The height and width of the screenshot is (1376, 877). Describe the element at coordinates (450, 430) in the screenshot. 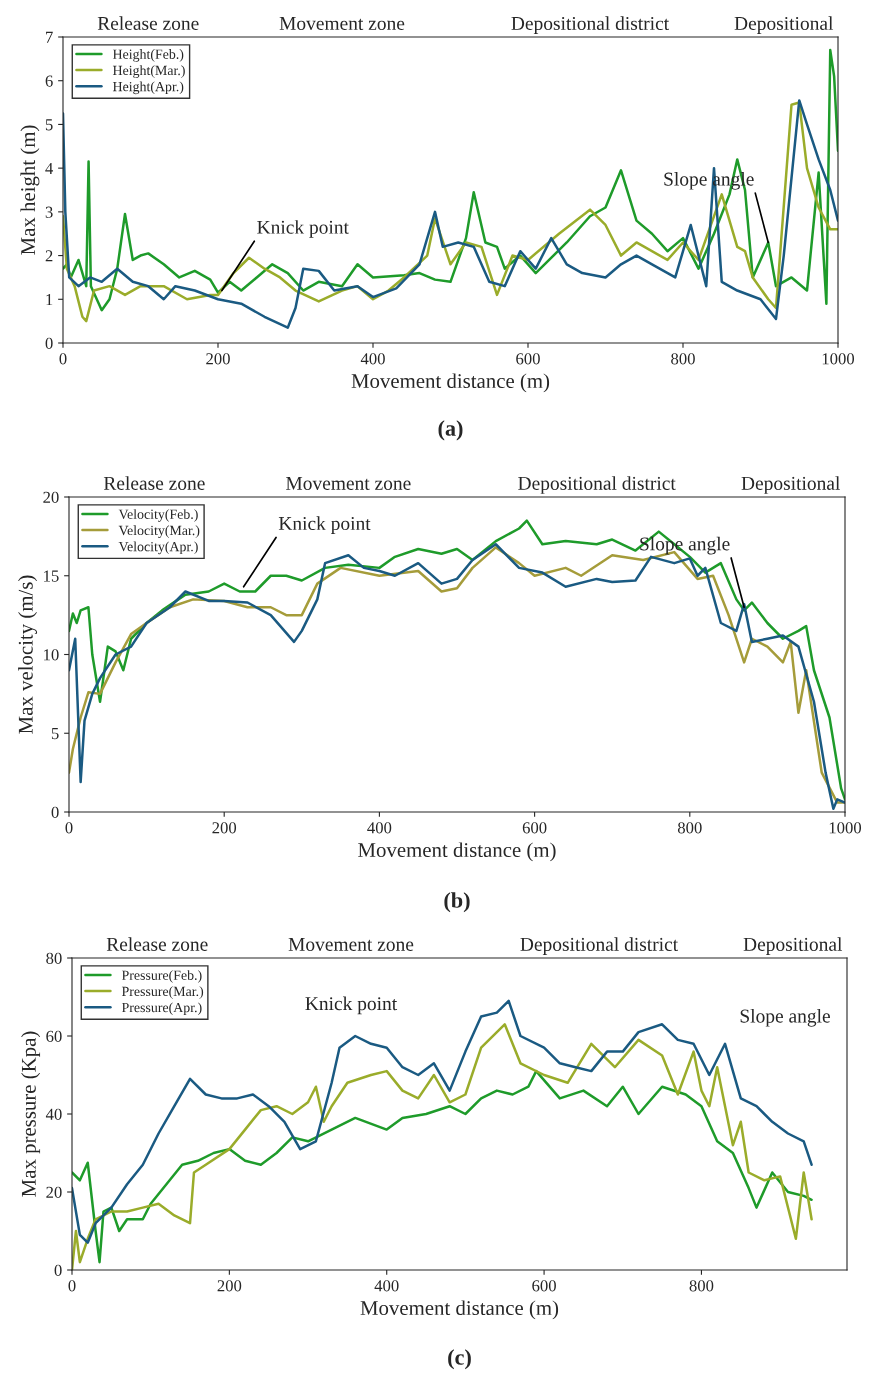

I see `text: (a)` at that location.